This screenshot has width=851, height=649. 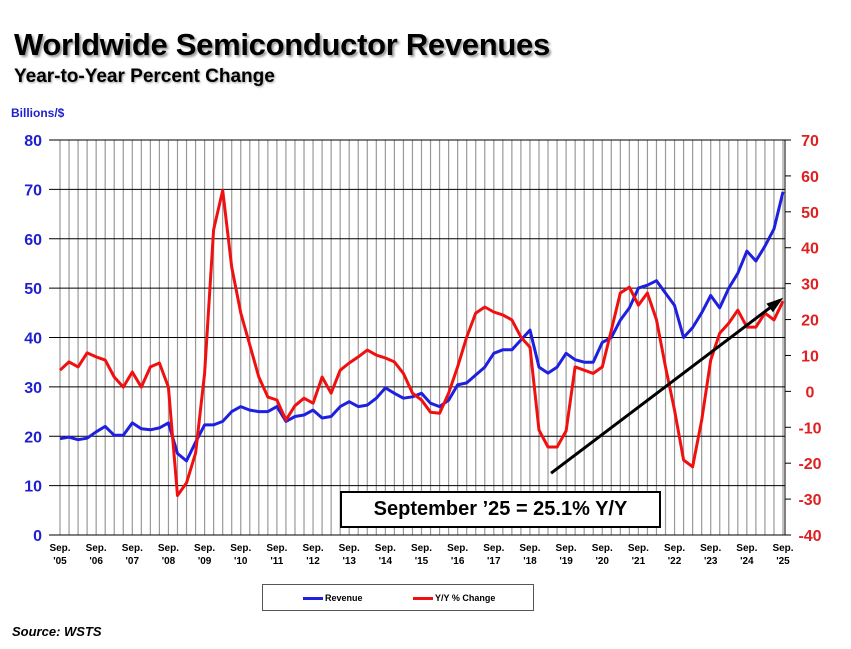 What do you see at coordinates (783, 561) in the screenshot?
I see `x-tick-label-year: '25` at bounding box center [783, 561].